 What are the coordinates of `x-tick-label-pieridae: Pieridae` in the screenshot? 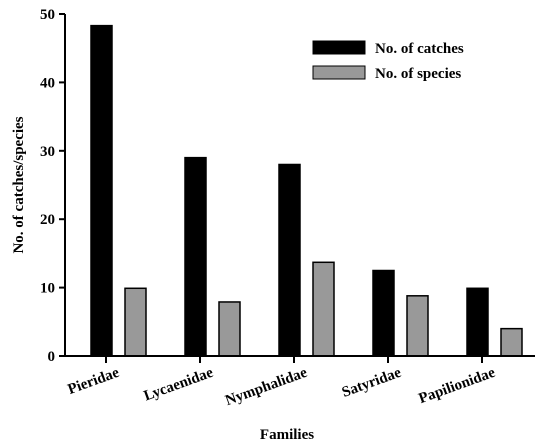 It's located at (94, 381).